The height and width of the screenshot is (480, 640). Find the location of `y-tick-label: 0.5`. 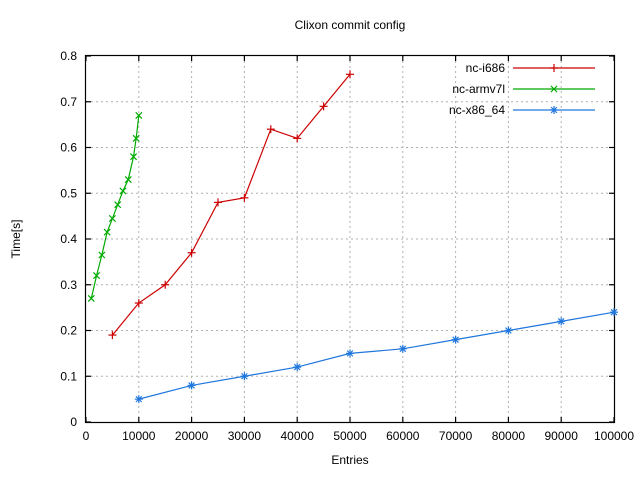

y-tick-label: 0.5 is located at coordinates (68, 193).